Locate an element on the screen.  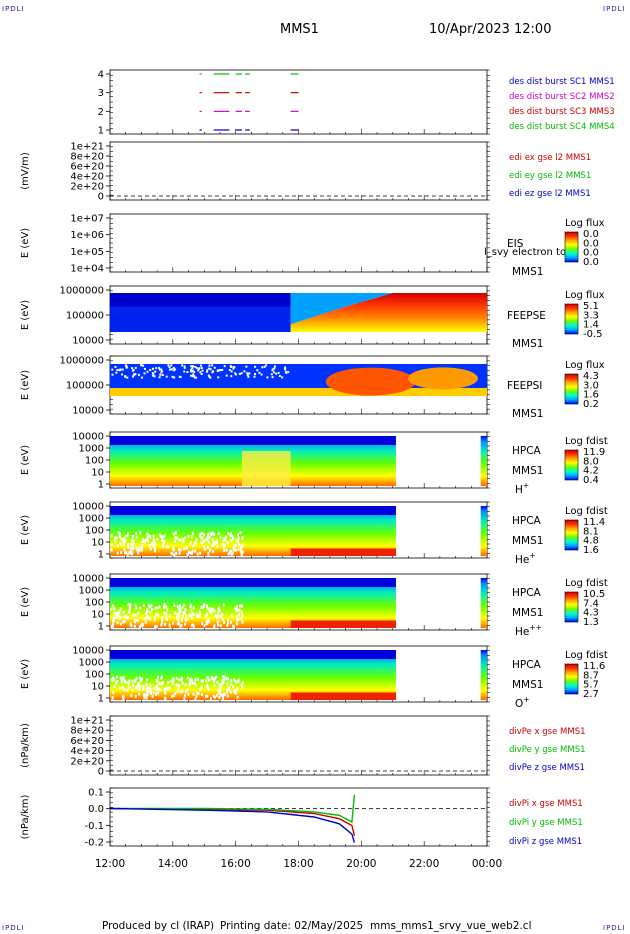
hpca-top-band is located at coordinates (253, 582).